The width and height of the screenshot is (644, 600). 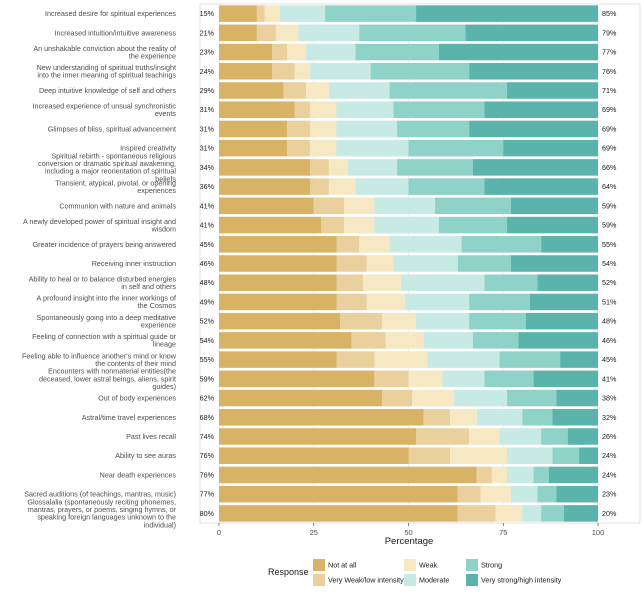 What do you see at coordinates (116, 32) in the screenshot?
I see `category-label-1: Increased intuition/intuitive awareness` at bounding box center [116, 32].